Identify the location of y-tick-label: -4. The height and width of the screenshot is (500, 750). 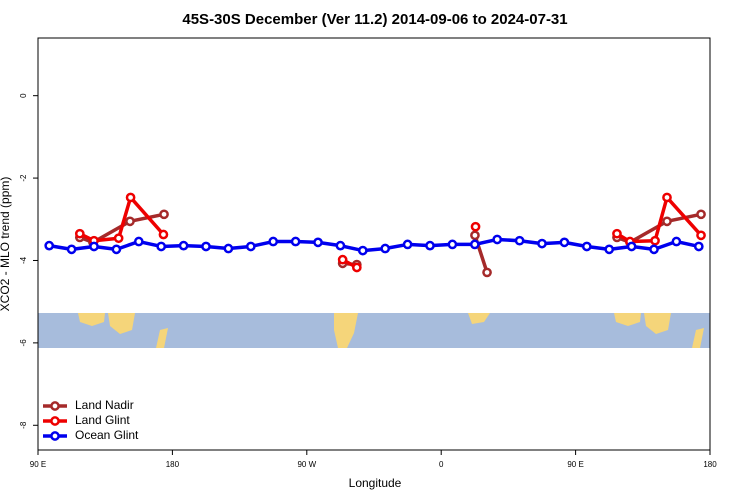
(23, 260).